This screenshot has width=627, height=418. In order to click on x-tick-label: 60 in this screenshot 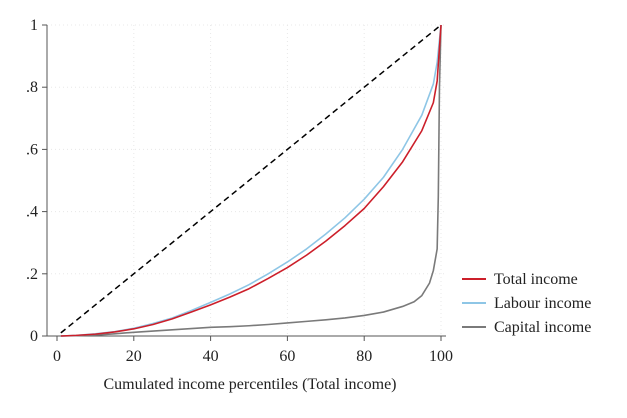, I will do `click(287, 356)`.